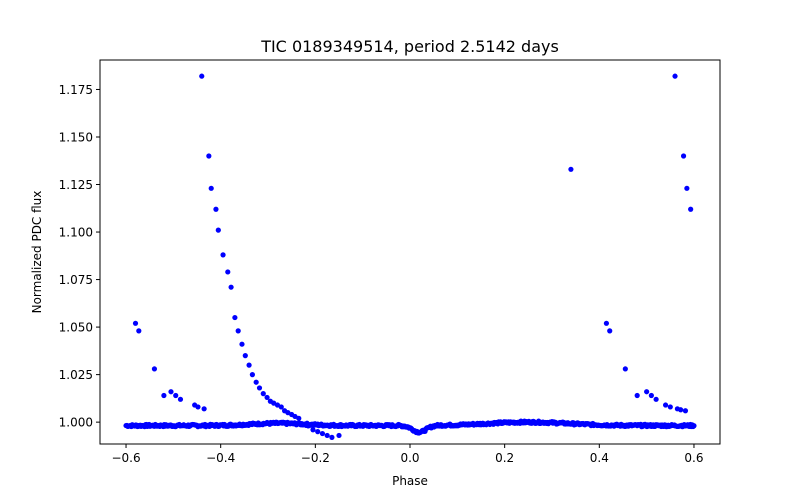 The height and width of the screenshot is (500, 800). I want to click on x-tick-label: 0.2, so click(504, 458).